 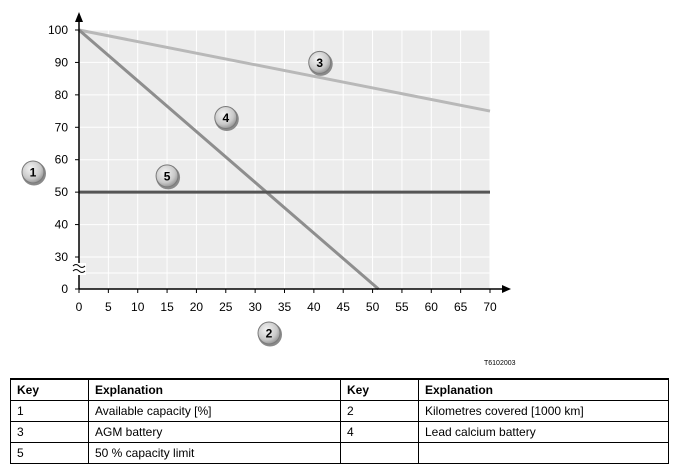 What do you see at coordinates (314, 307) in the screenshot?
I see `x-tick-label: 40` at bounding box center [314, 307].